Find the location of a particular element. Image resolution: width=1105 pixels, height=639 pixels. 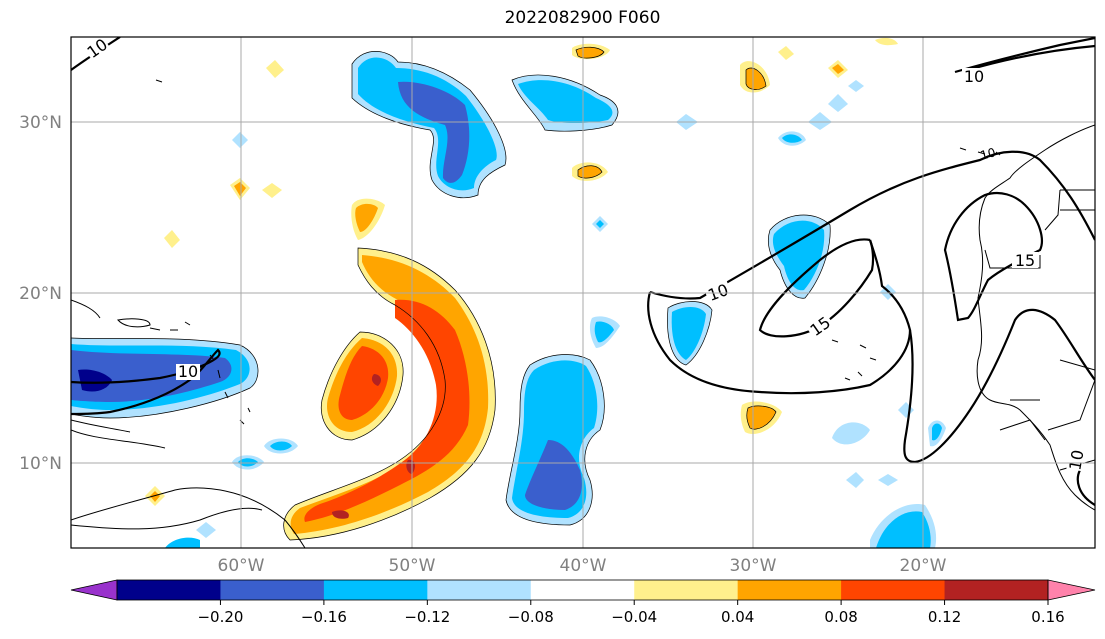

field-east1-blue is located at coordinates (798, 255).